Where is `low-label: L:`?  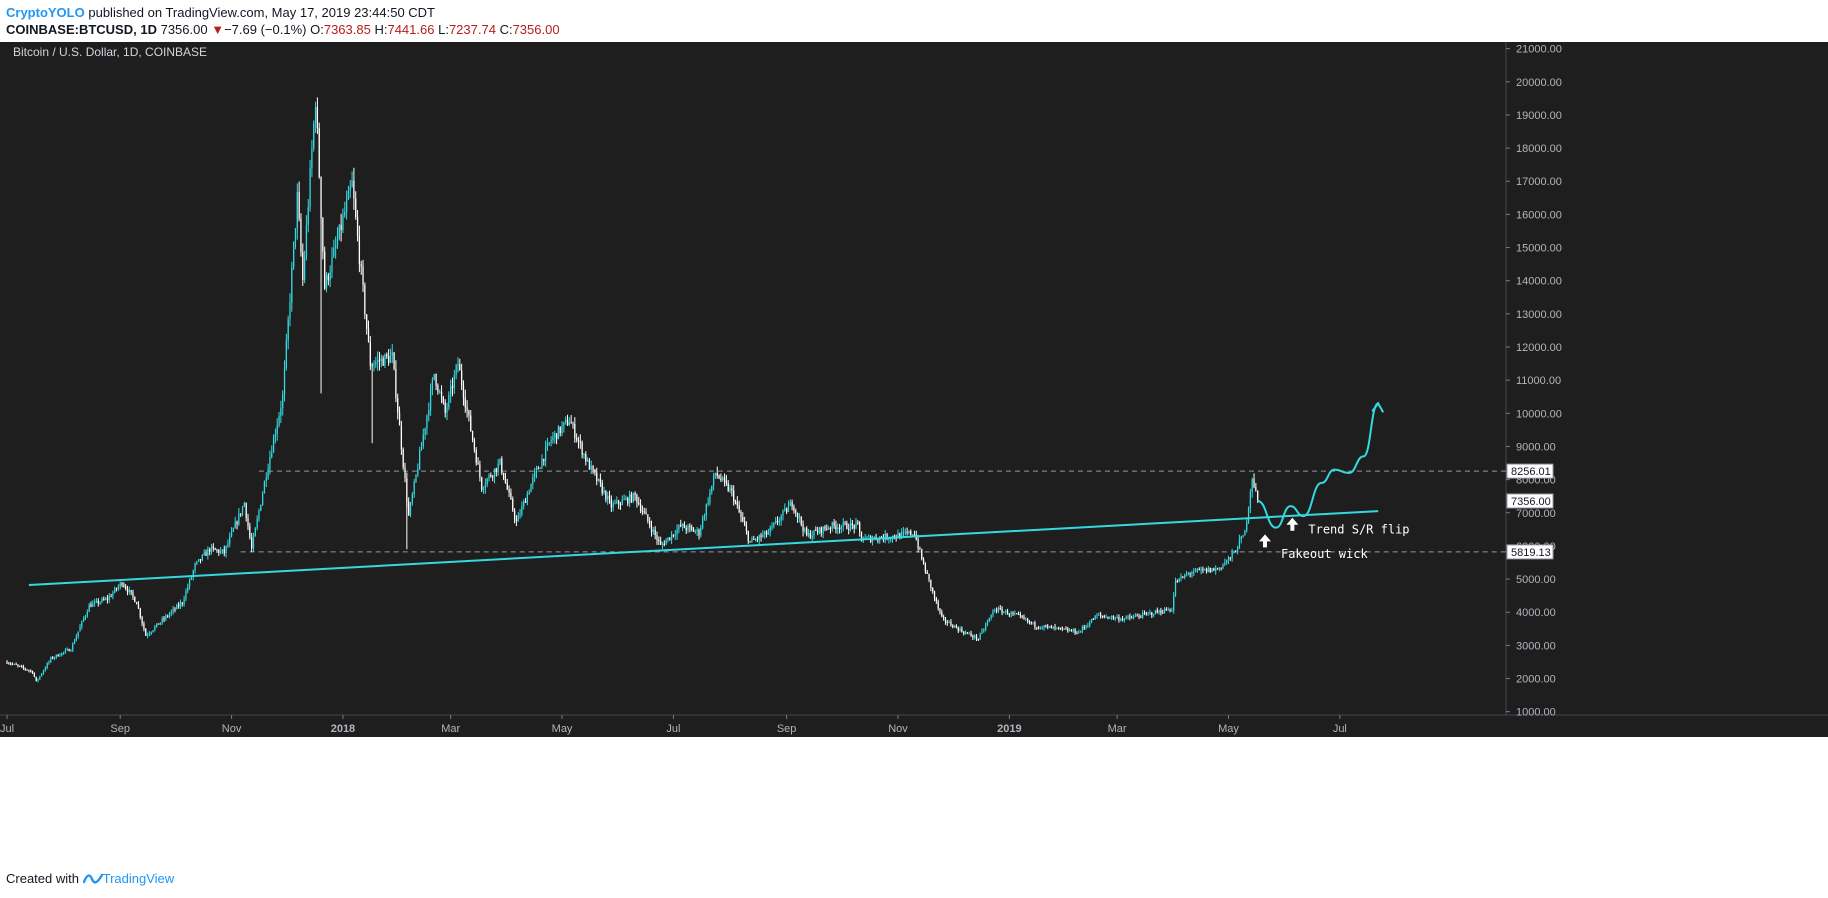
low-label: L: is located at coordinates (443, 29).